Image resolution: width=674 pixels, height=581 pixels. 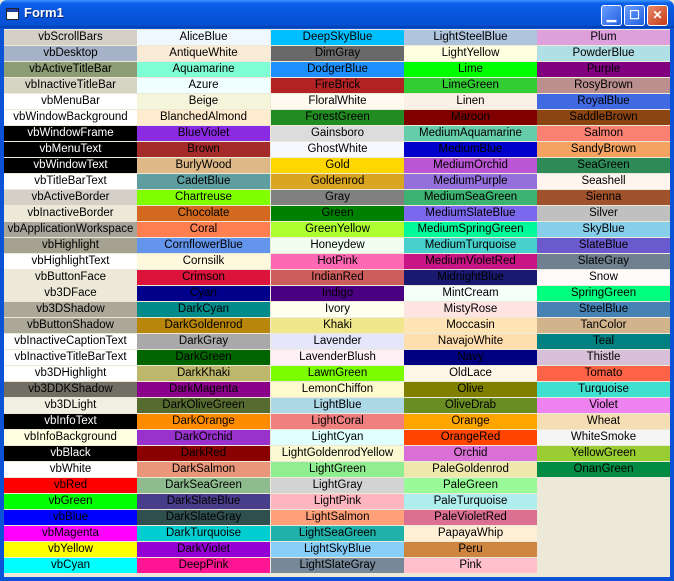 What do you see at coordinates (203, 549) in the screenshot?
I see `color-label: DarkViolet` at bounding box center [203, 549].